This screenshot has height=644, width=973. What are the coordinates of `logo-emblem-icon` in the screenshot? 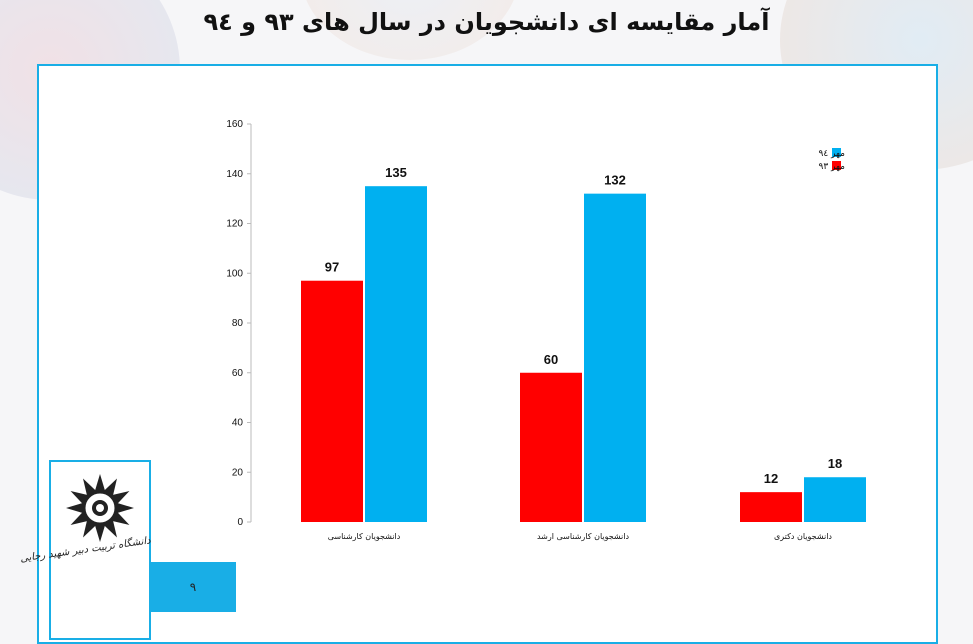 It's located at (100, 508).